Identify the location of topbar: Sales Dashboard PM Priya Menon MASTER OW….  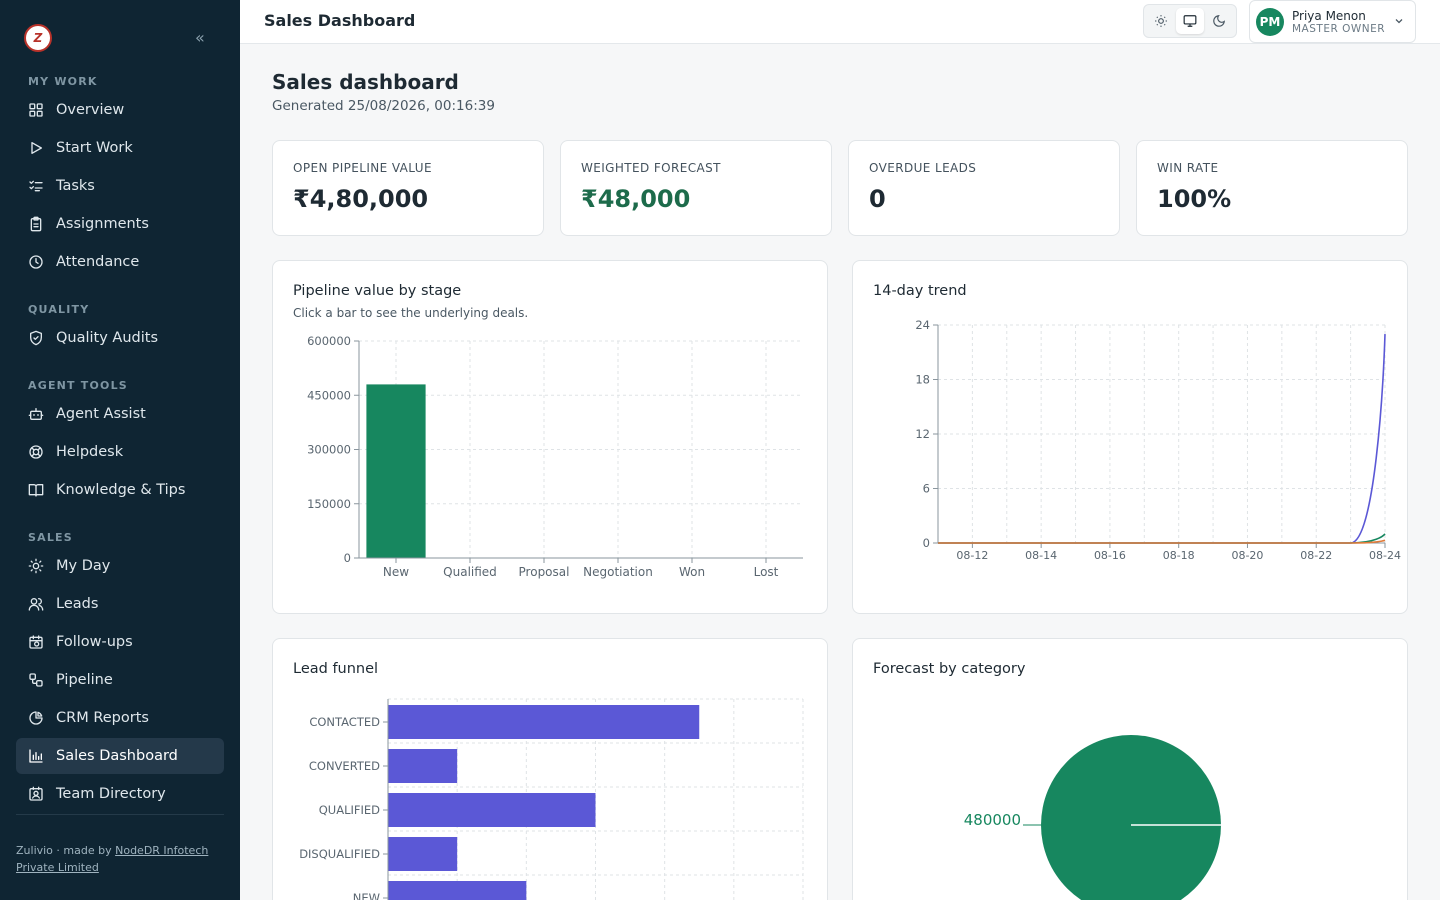
(840, 22).